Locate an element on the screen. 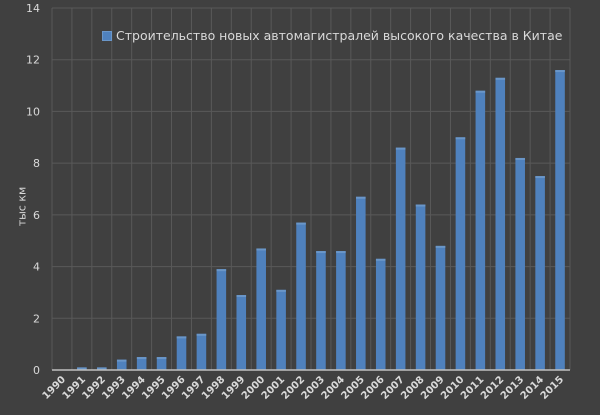  y-tick-label: 4 is located at coordinates (36, 267).